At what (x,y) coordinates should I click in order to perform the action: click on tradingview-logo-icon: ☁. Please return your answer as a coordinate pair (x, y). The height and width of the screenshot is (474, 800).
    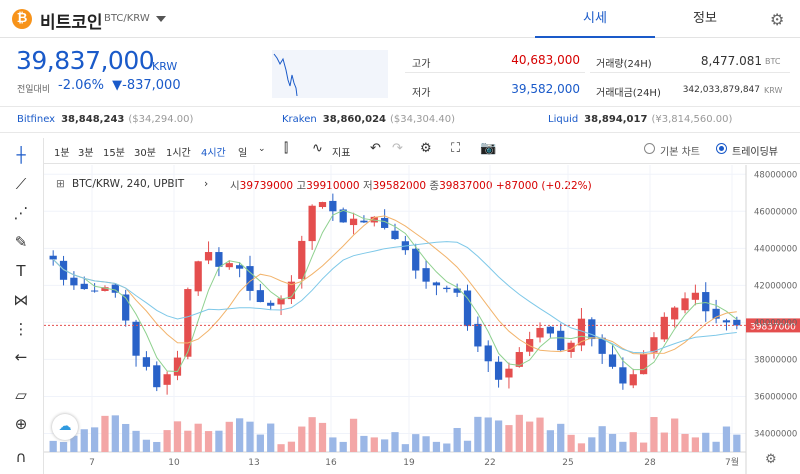
    Looking at the image, I should click on (65, 427).